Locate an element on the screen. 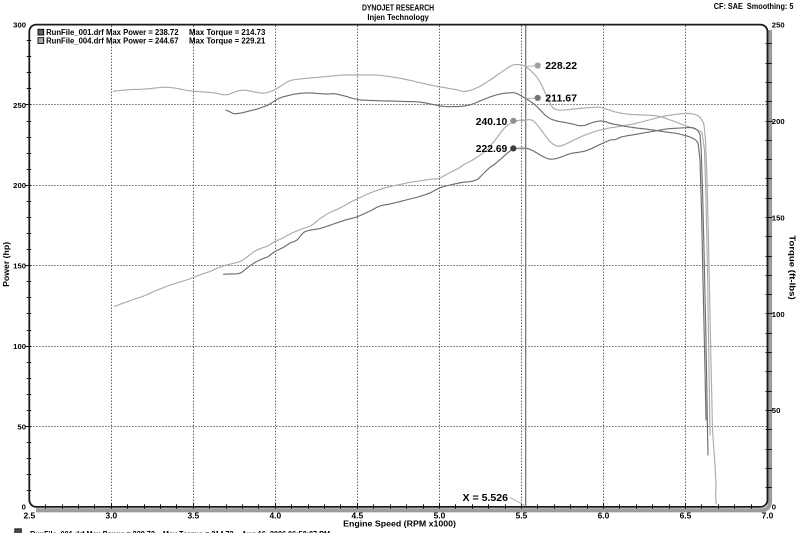 The width and height of the screenshot is (800, 538). svg-text: 3.5 is located at coordinates (194, 515).